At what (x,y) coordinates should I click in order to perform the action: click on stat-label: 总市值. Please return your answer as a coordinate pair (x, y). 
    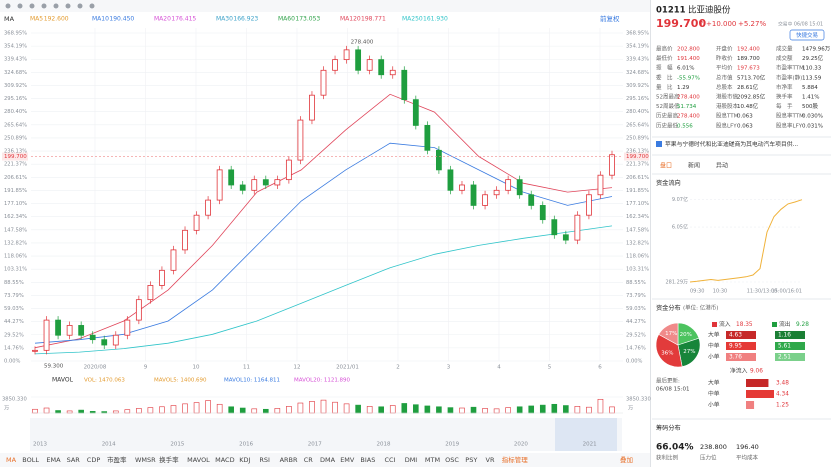
    Looking at the image, I should click on (724, 77).